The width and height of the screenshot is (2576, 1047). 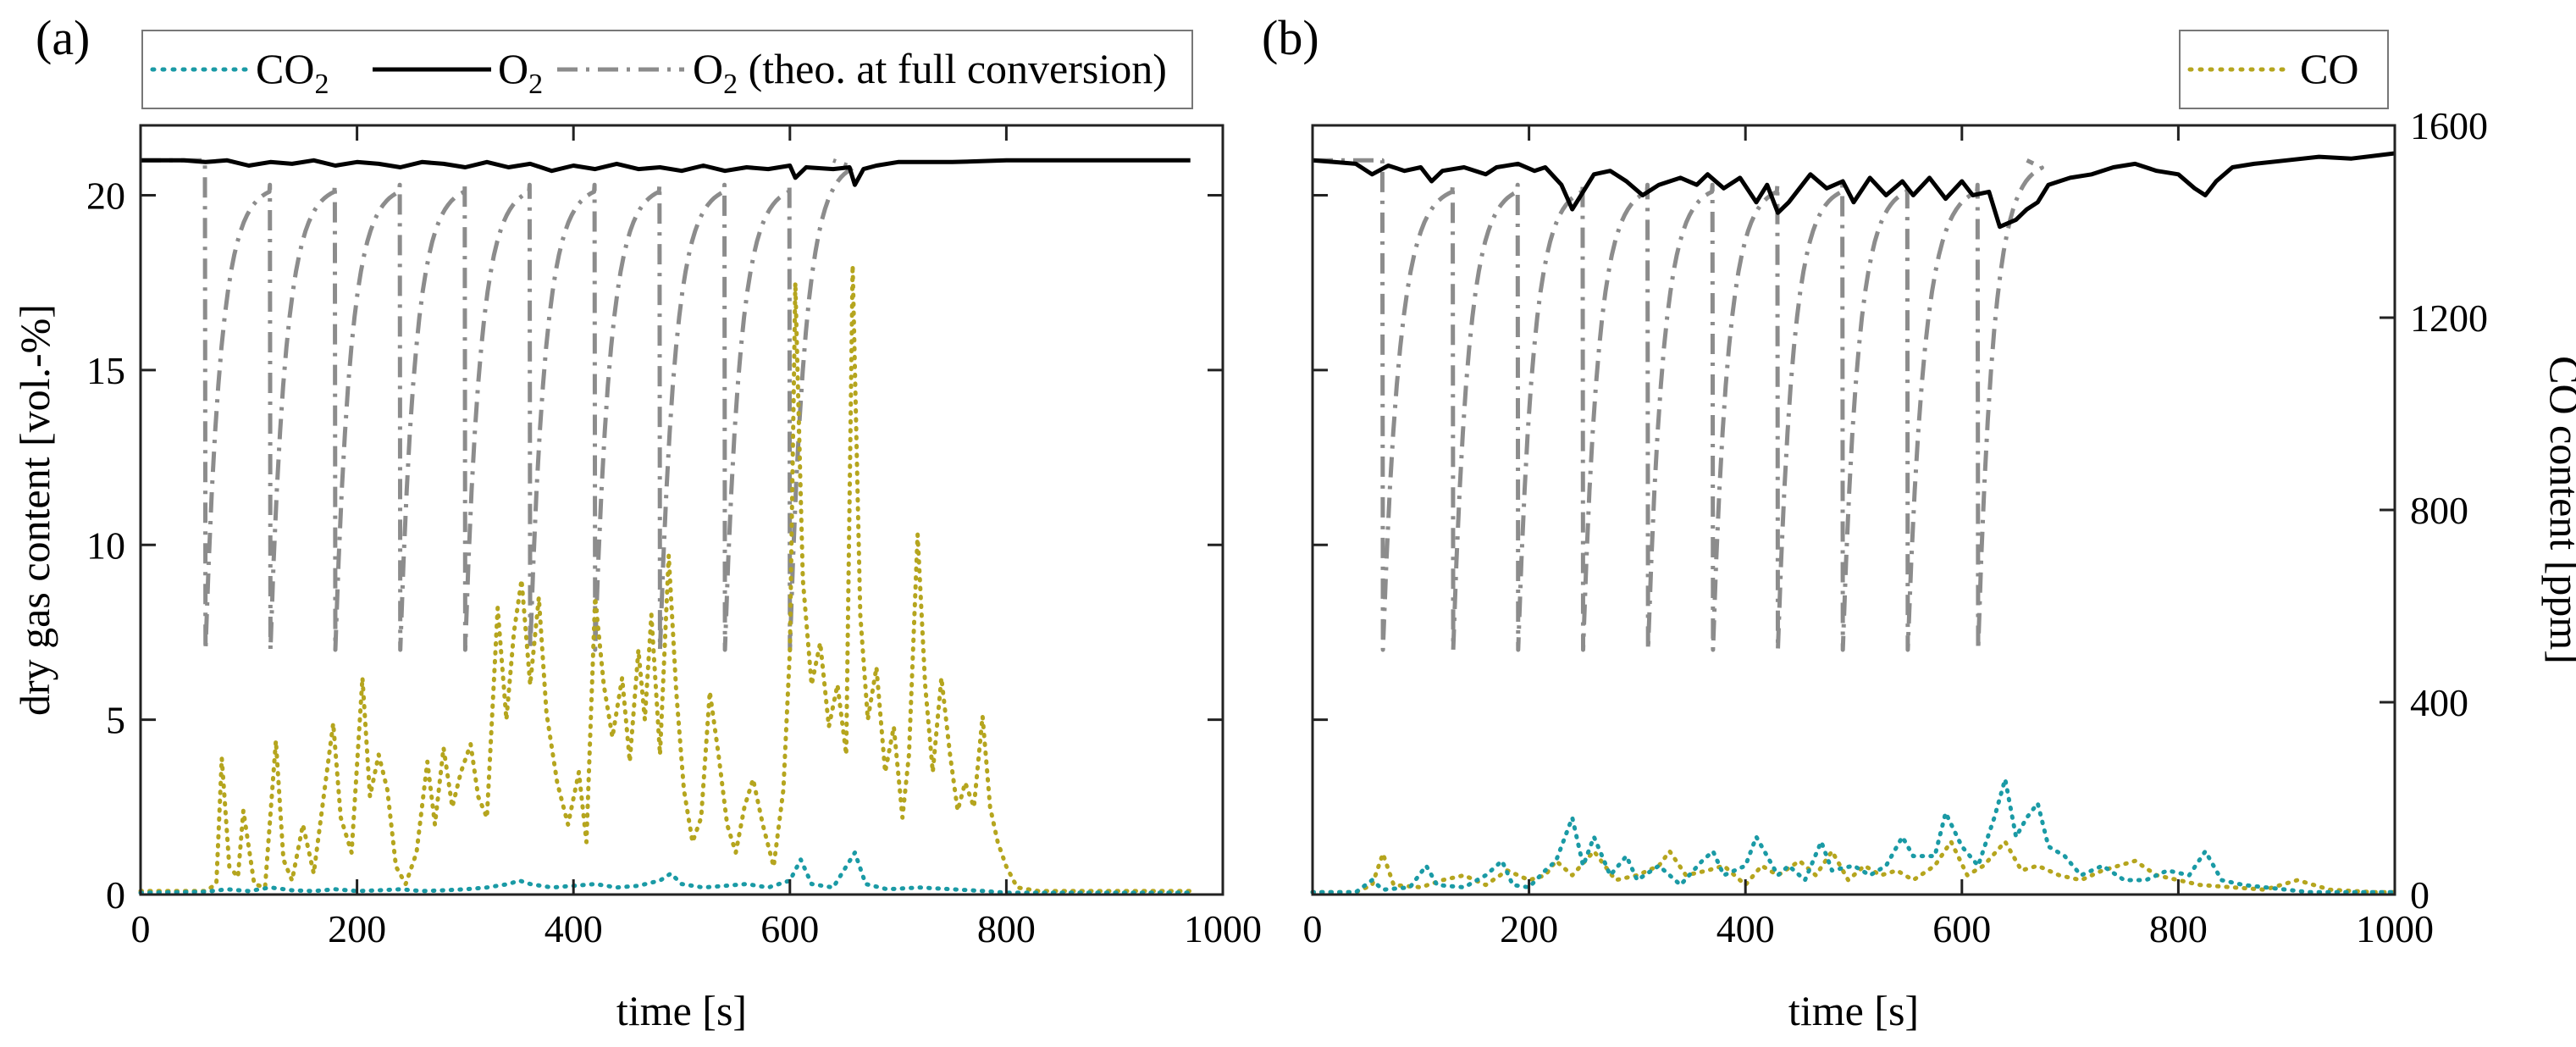 What do you see at coordinates (1679, 405) in the screenshot?
I see `series-b-o2-theo-at-full-conversion` at bounding box center [1679, 405].